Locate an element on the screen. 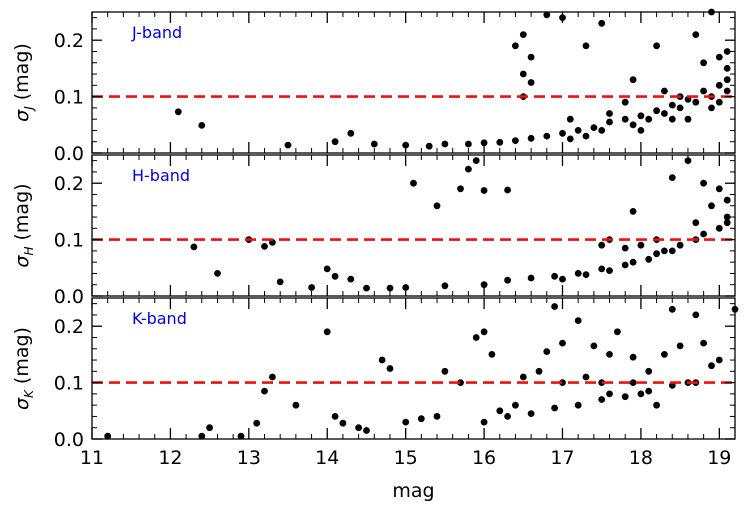  x-tick-label: 18 is located at coordinates (641, 458).